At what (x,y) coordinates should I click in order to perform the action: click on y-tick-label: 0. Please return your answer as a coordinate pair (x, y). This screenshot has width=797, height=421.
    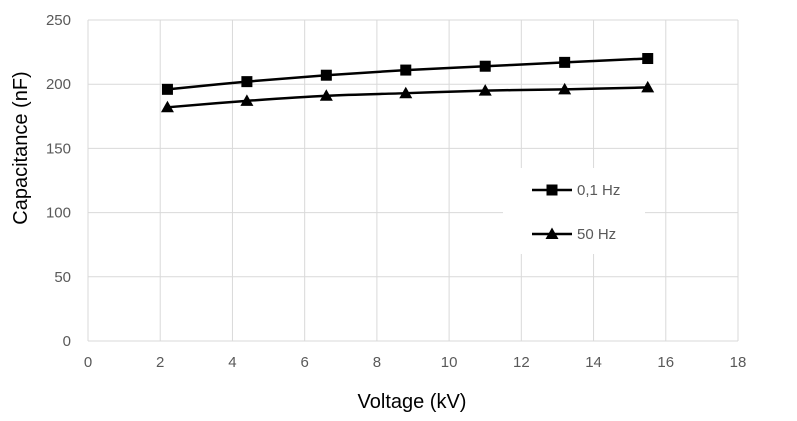
    Looking at the image, I should click on (67, 341).